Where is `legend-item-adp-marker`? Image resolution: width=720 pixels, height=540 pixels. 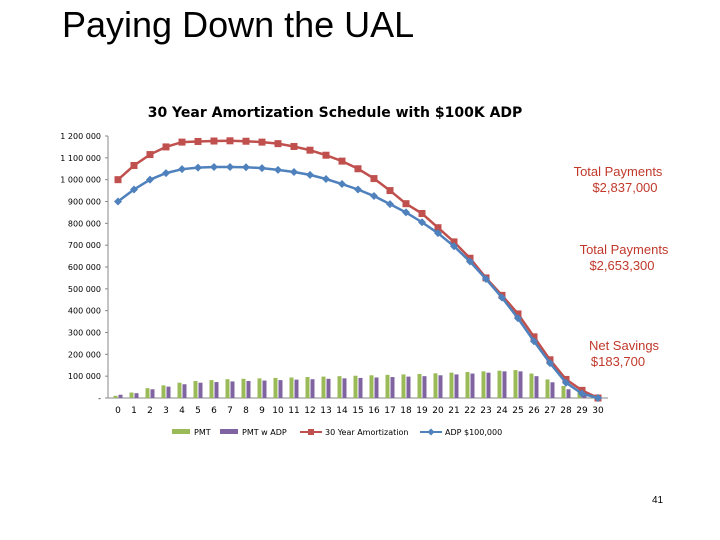
legend-item-adp-marker is located at coordinates (431, 432).